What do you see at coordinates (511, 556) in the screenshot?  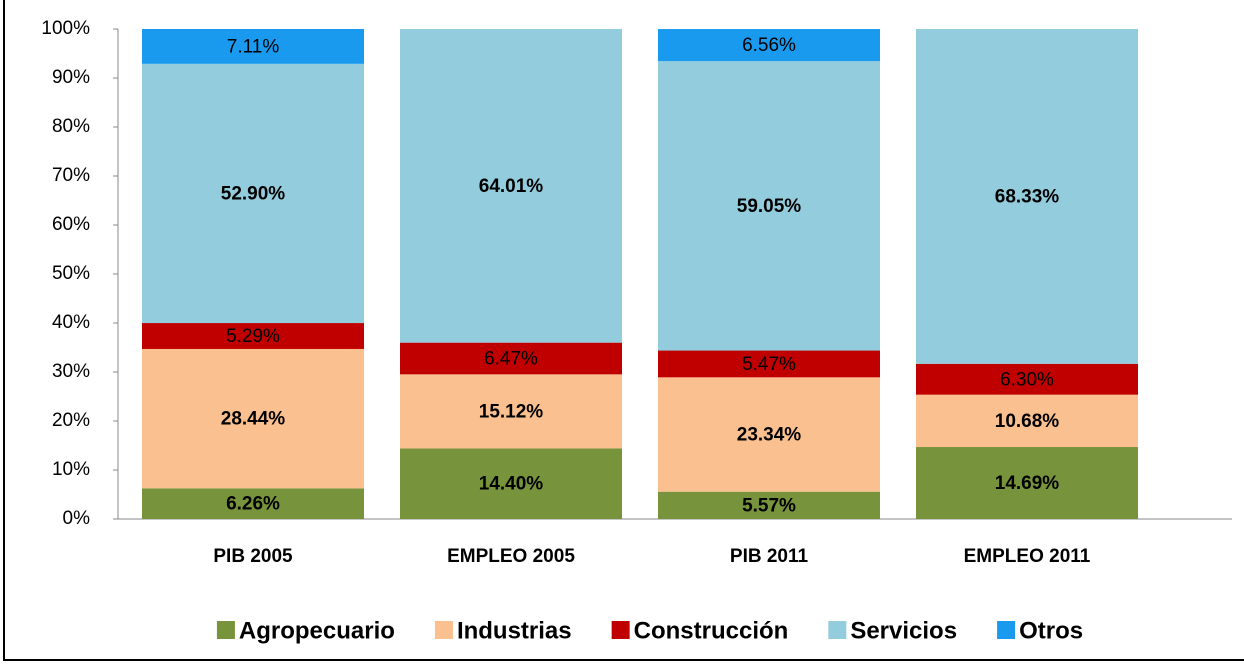 I see `x-tick-label: EMPLEO 2005` at bounding box center [511, 556].